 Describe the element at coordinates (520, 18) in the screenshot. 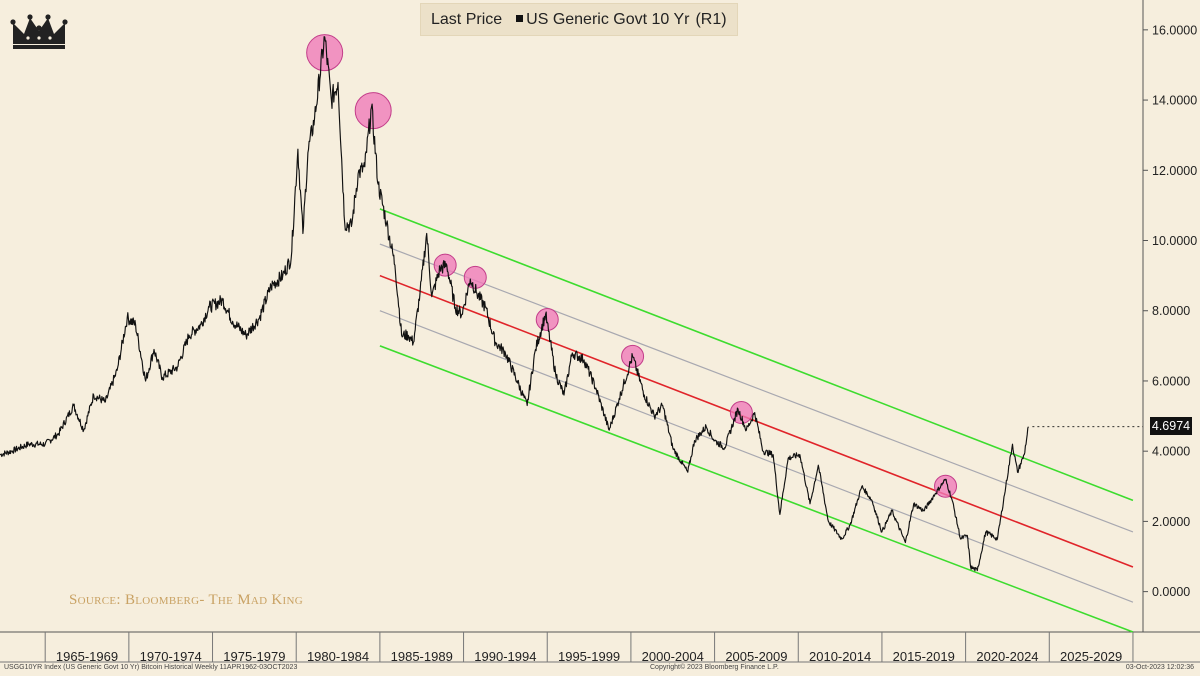

I see `legend-swatch` at that location.